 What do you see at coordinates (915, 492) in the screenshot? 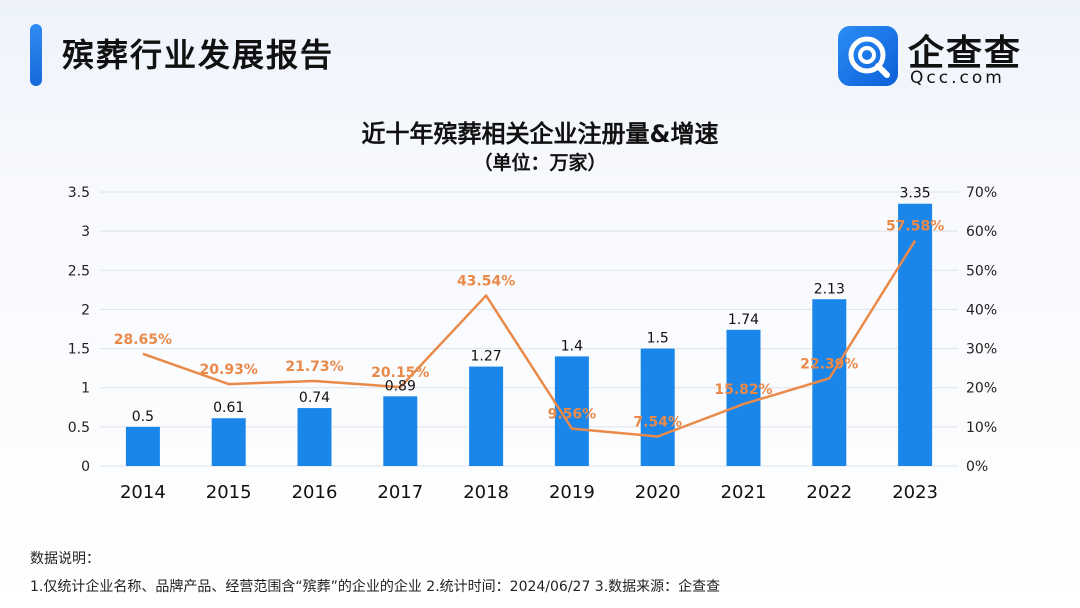
I see `x-tick-label: 2023` at bounding box center [915, 492].